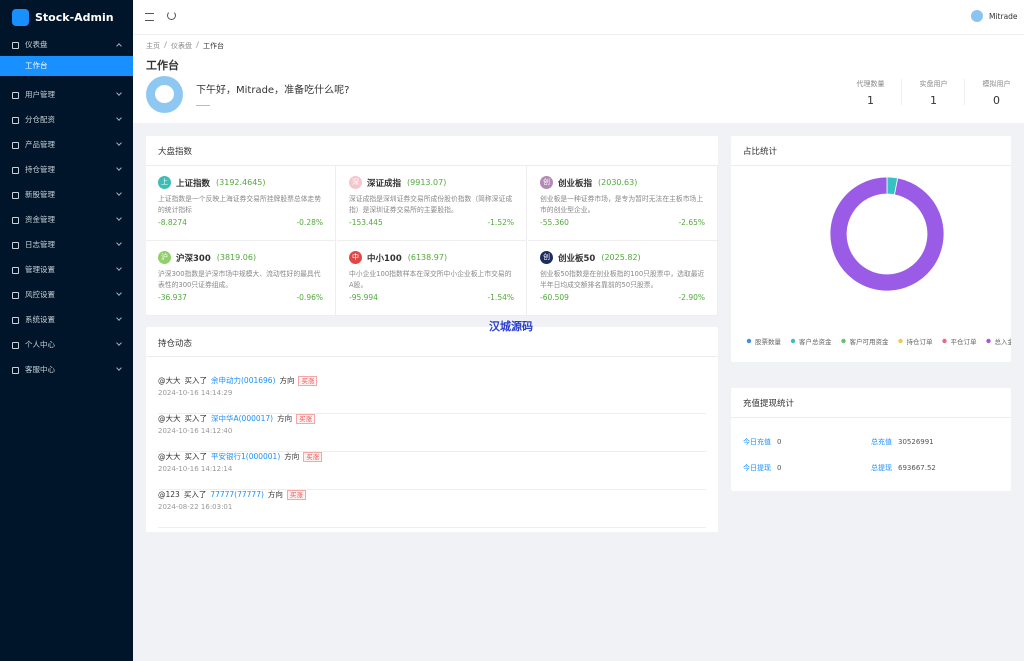 This screenshot has width=1024, height=661. Describe the element at coordinates (181, 46) in the screenshot. I see `breadcrumb-item: 仪表盘` at that location.